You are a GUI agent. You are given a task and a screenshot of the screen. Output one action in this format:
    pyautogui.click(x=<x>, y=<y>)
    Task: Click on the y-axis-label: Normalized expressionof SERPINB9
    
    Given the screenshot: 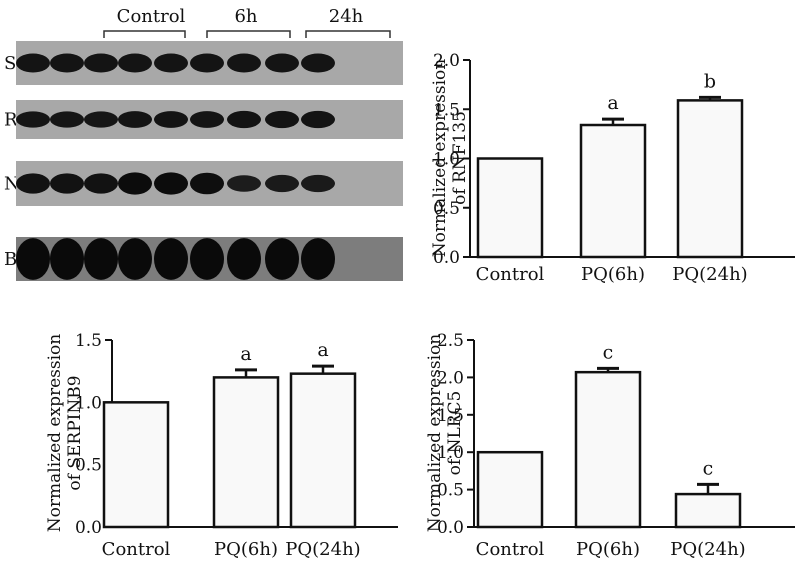 What is the action you would take?
    pyautogui.click(x=65, y=433)
    